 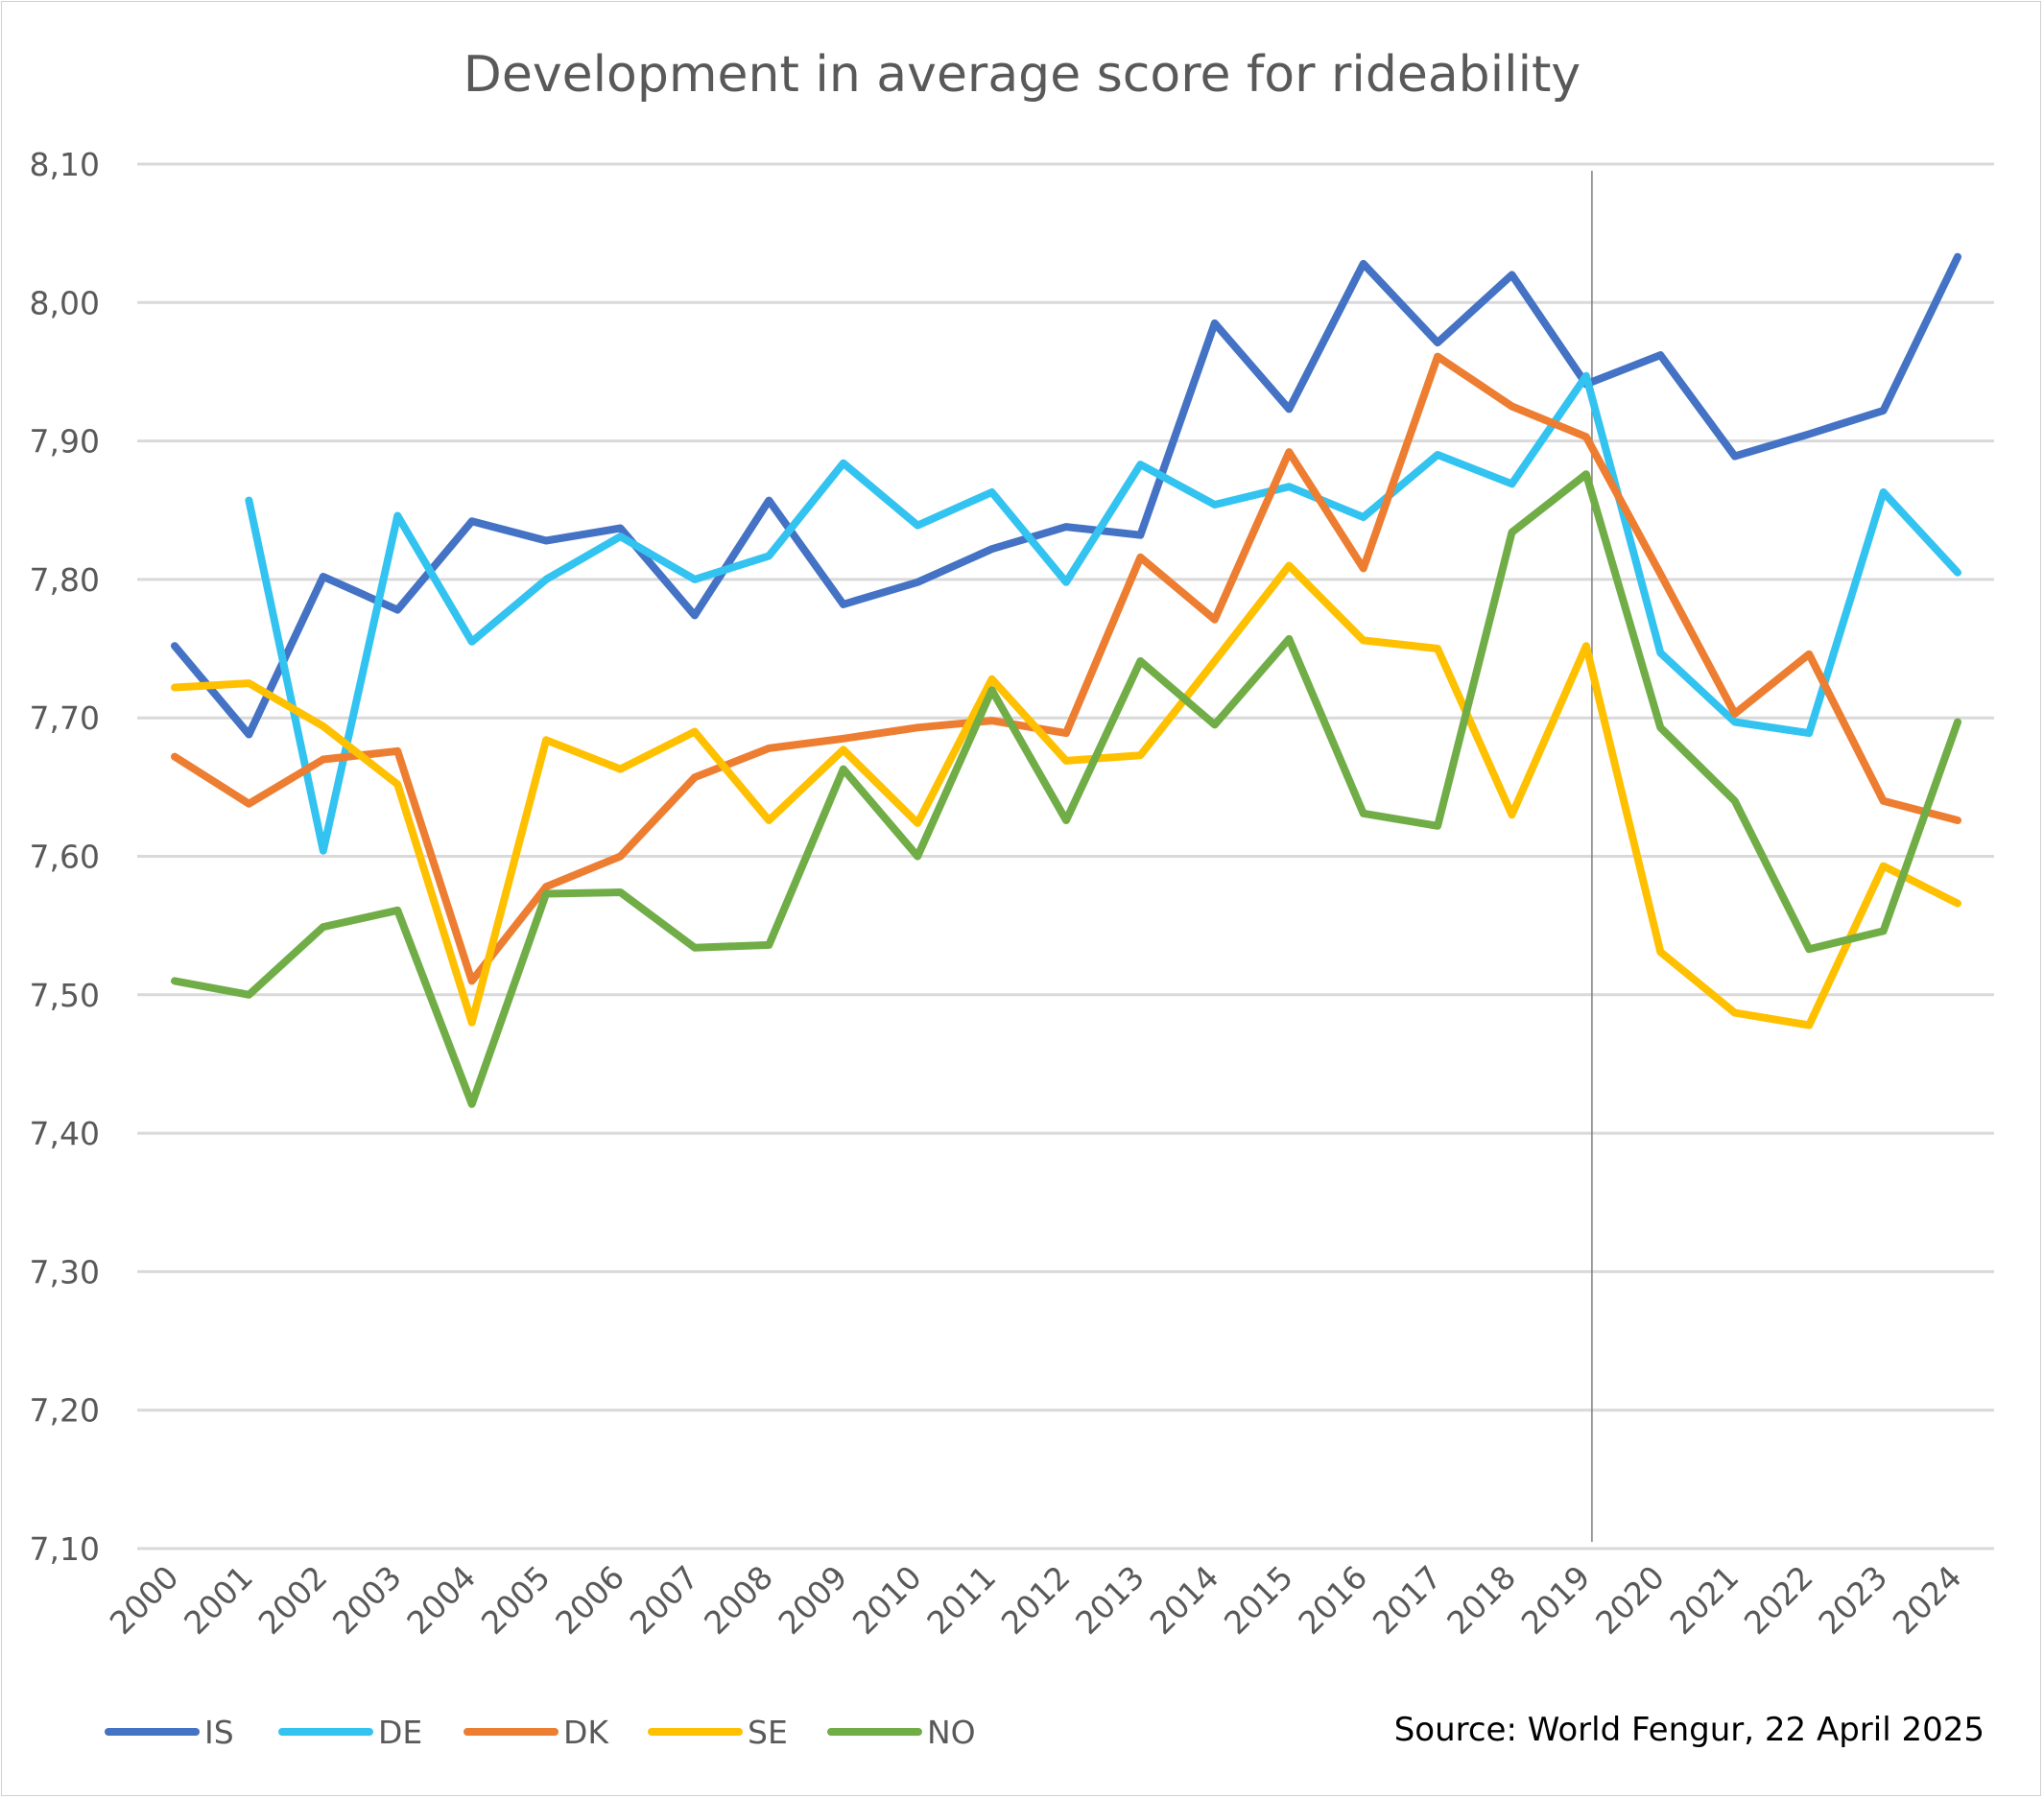 I want to click on legend-label-de: DE, so click(x=400, y=1733).